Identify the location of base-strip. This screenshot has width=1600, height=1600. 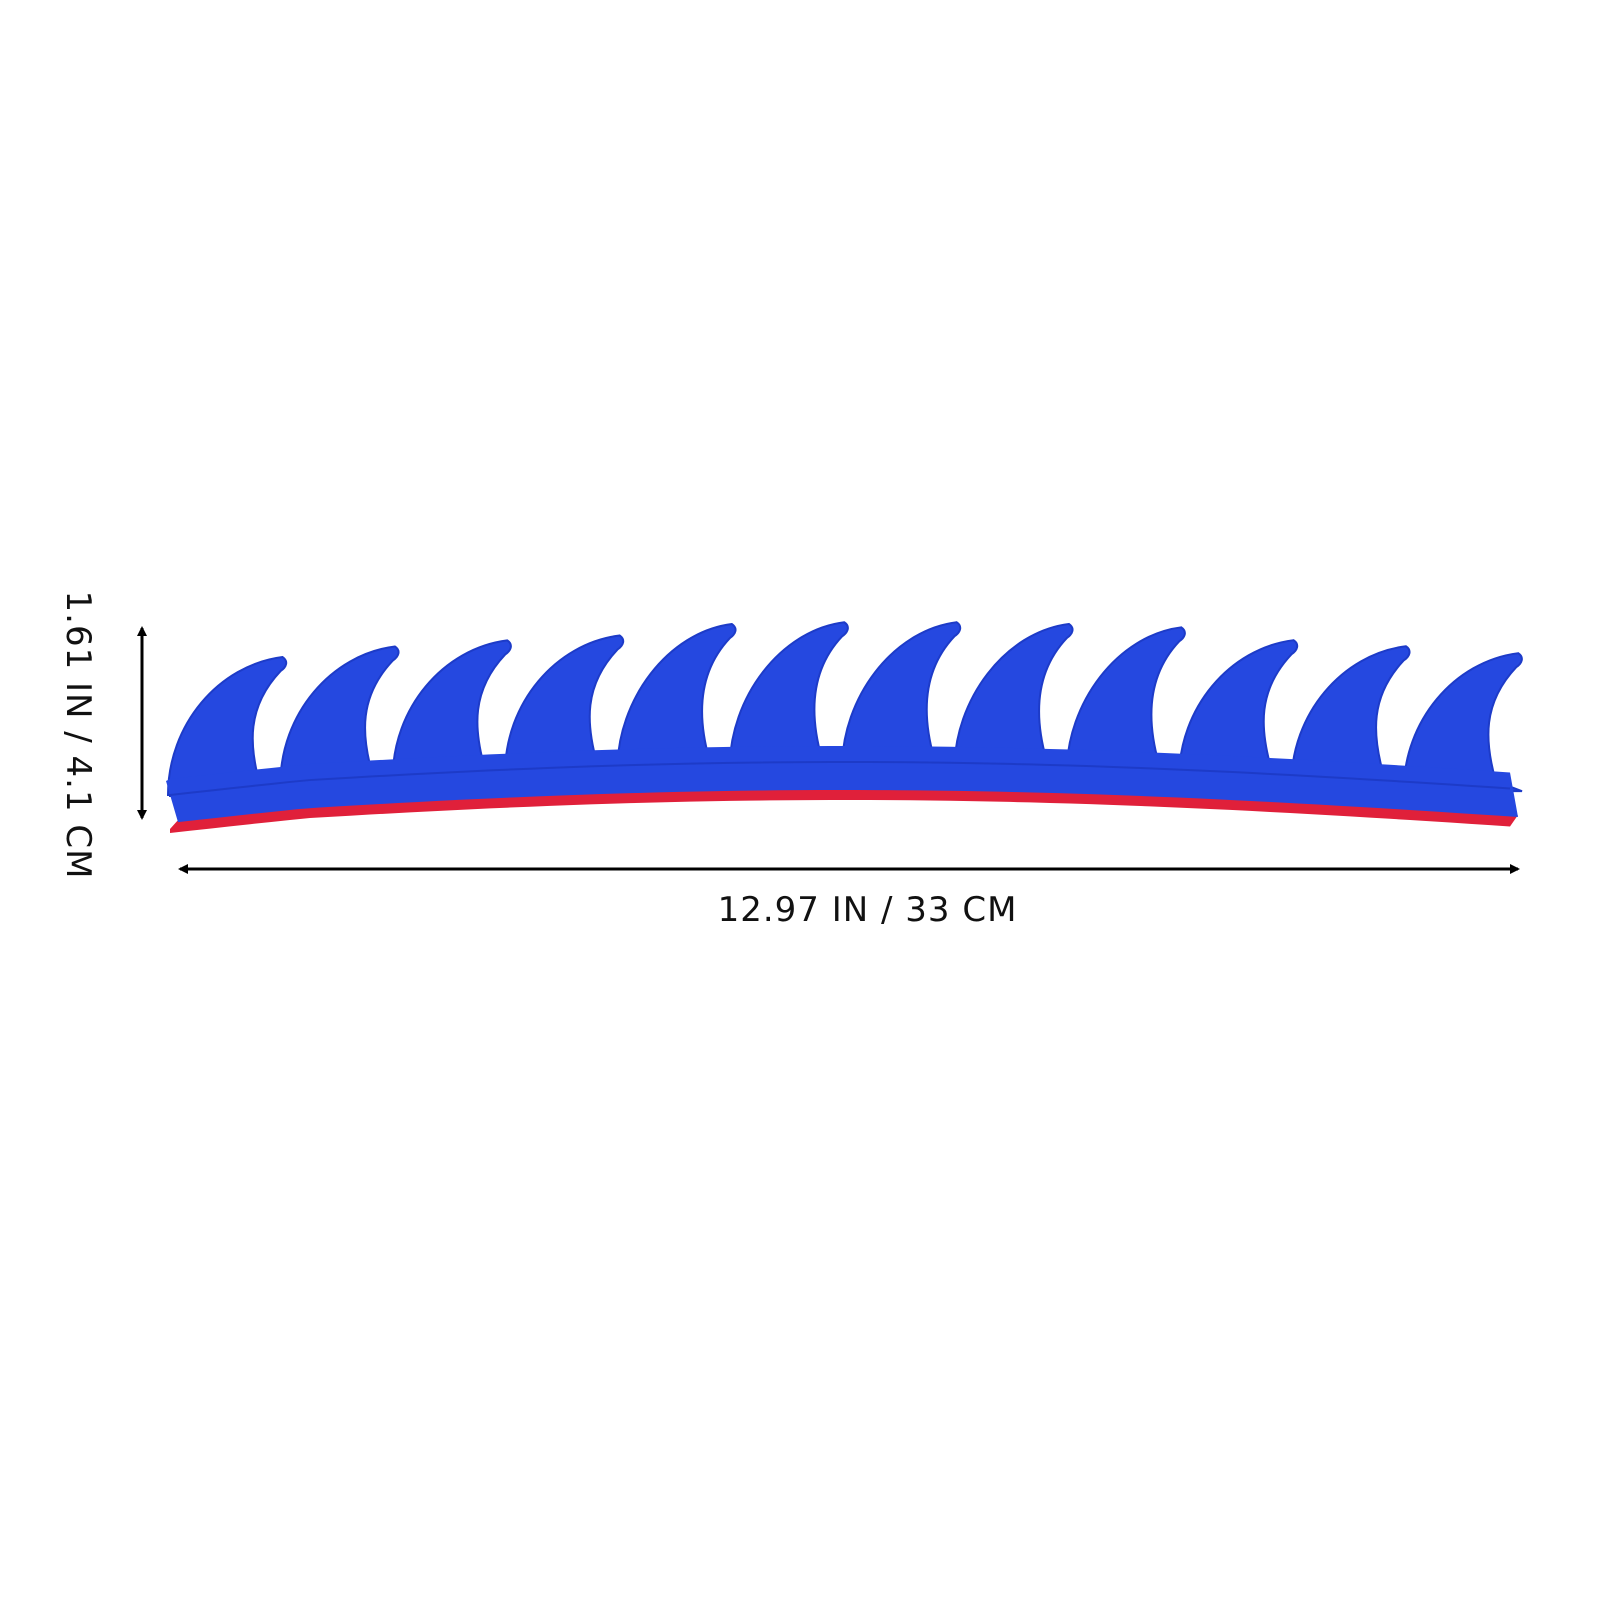
(842, 784).